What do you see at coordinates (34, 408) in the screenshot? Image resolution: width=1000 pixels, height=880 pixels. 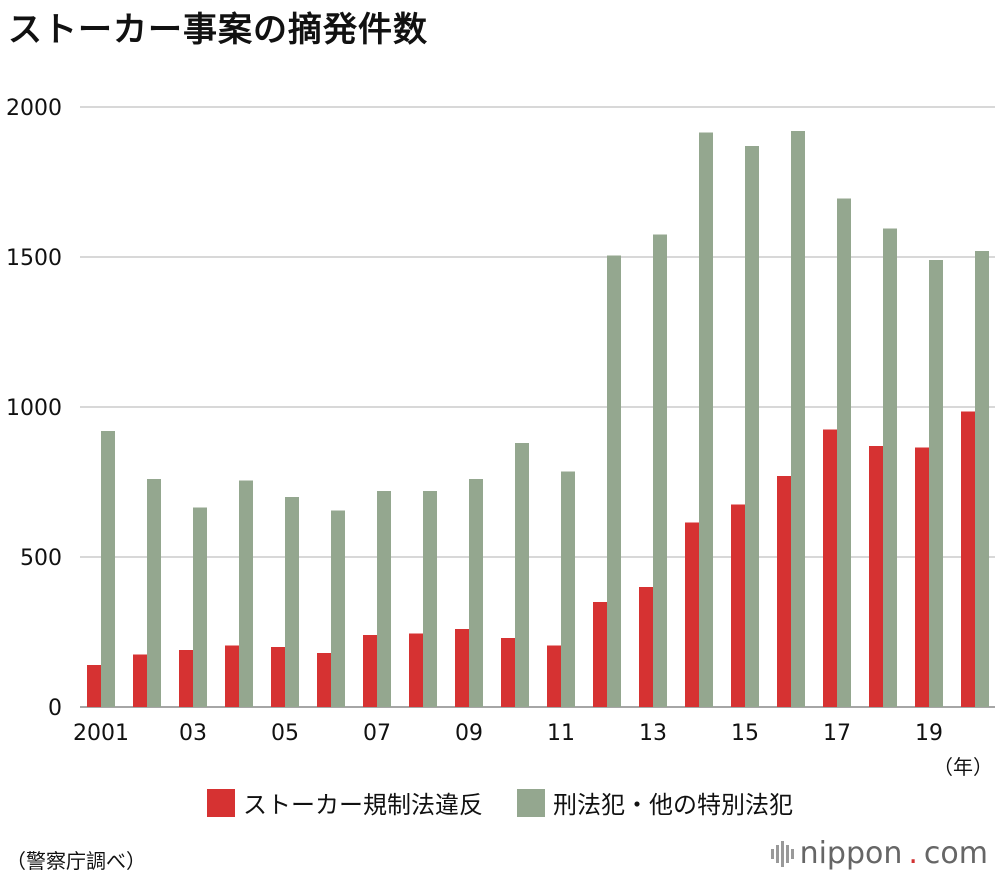 I see `y-tick-label: 1000` at bounding box center [34, 408].